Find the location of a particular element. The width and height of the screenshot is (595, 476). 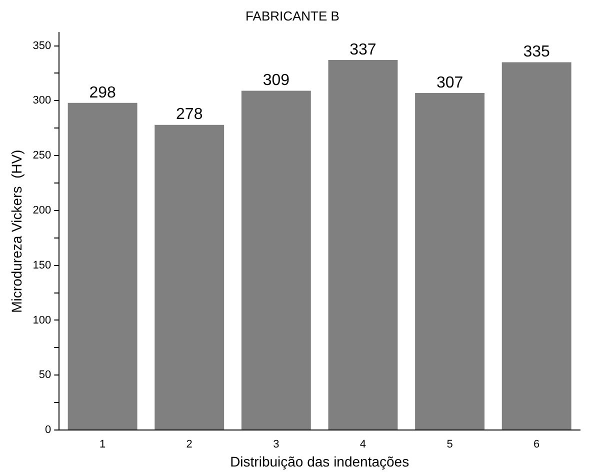

y-tick-label: 100 is located at coordinates (42, 320).